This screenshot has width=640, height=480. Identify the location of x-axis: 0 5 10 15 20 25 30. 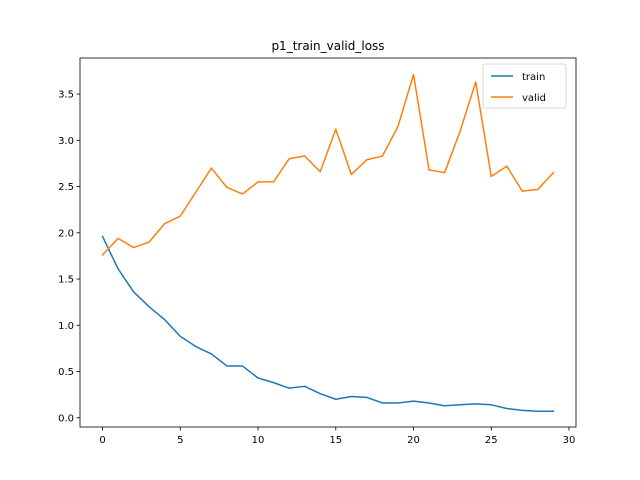
(337, 436).